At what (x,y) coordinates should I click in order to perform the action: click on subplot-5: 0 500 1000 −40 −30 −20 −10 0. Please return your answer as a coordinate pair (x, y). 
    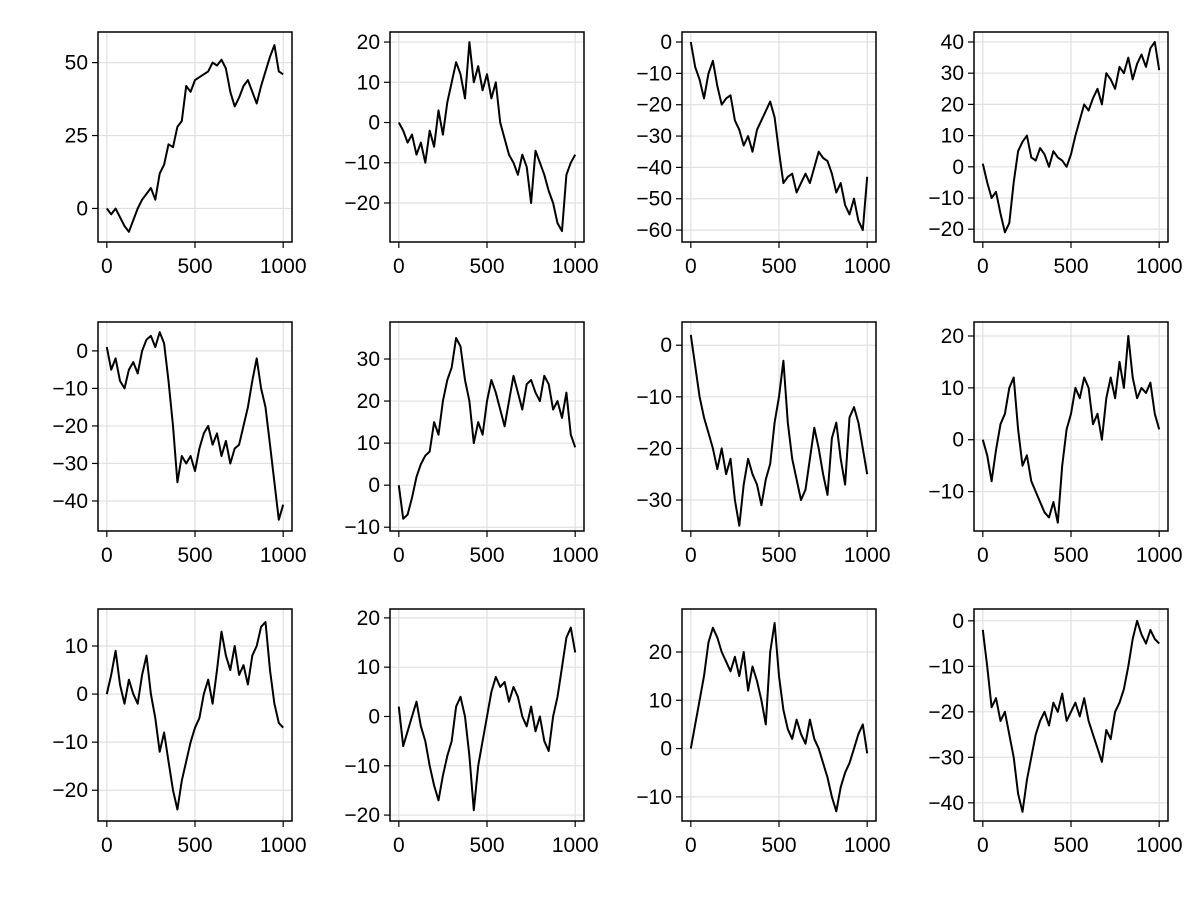
    Looking at the image, I should click on (179, 444).